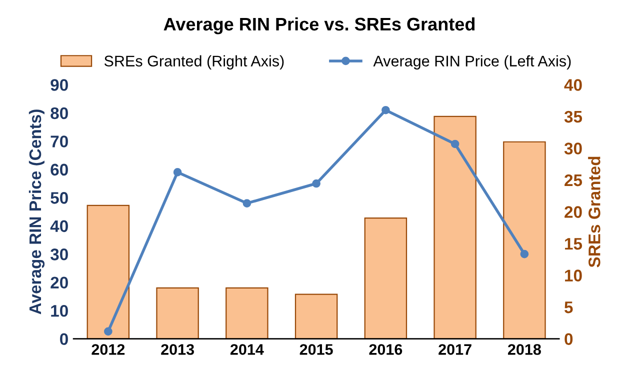 Image resolution: width=639 pixels, height=385 pixels. I want to click on y2-tick-label: 25, so click(573, 180).